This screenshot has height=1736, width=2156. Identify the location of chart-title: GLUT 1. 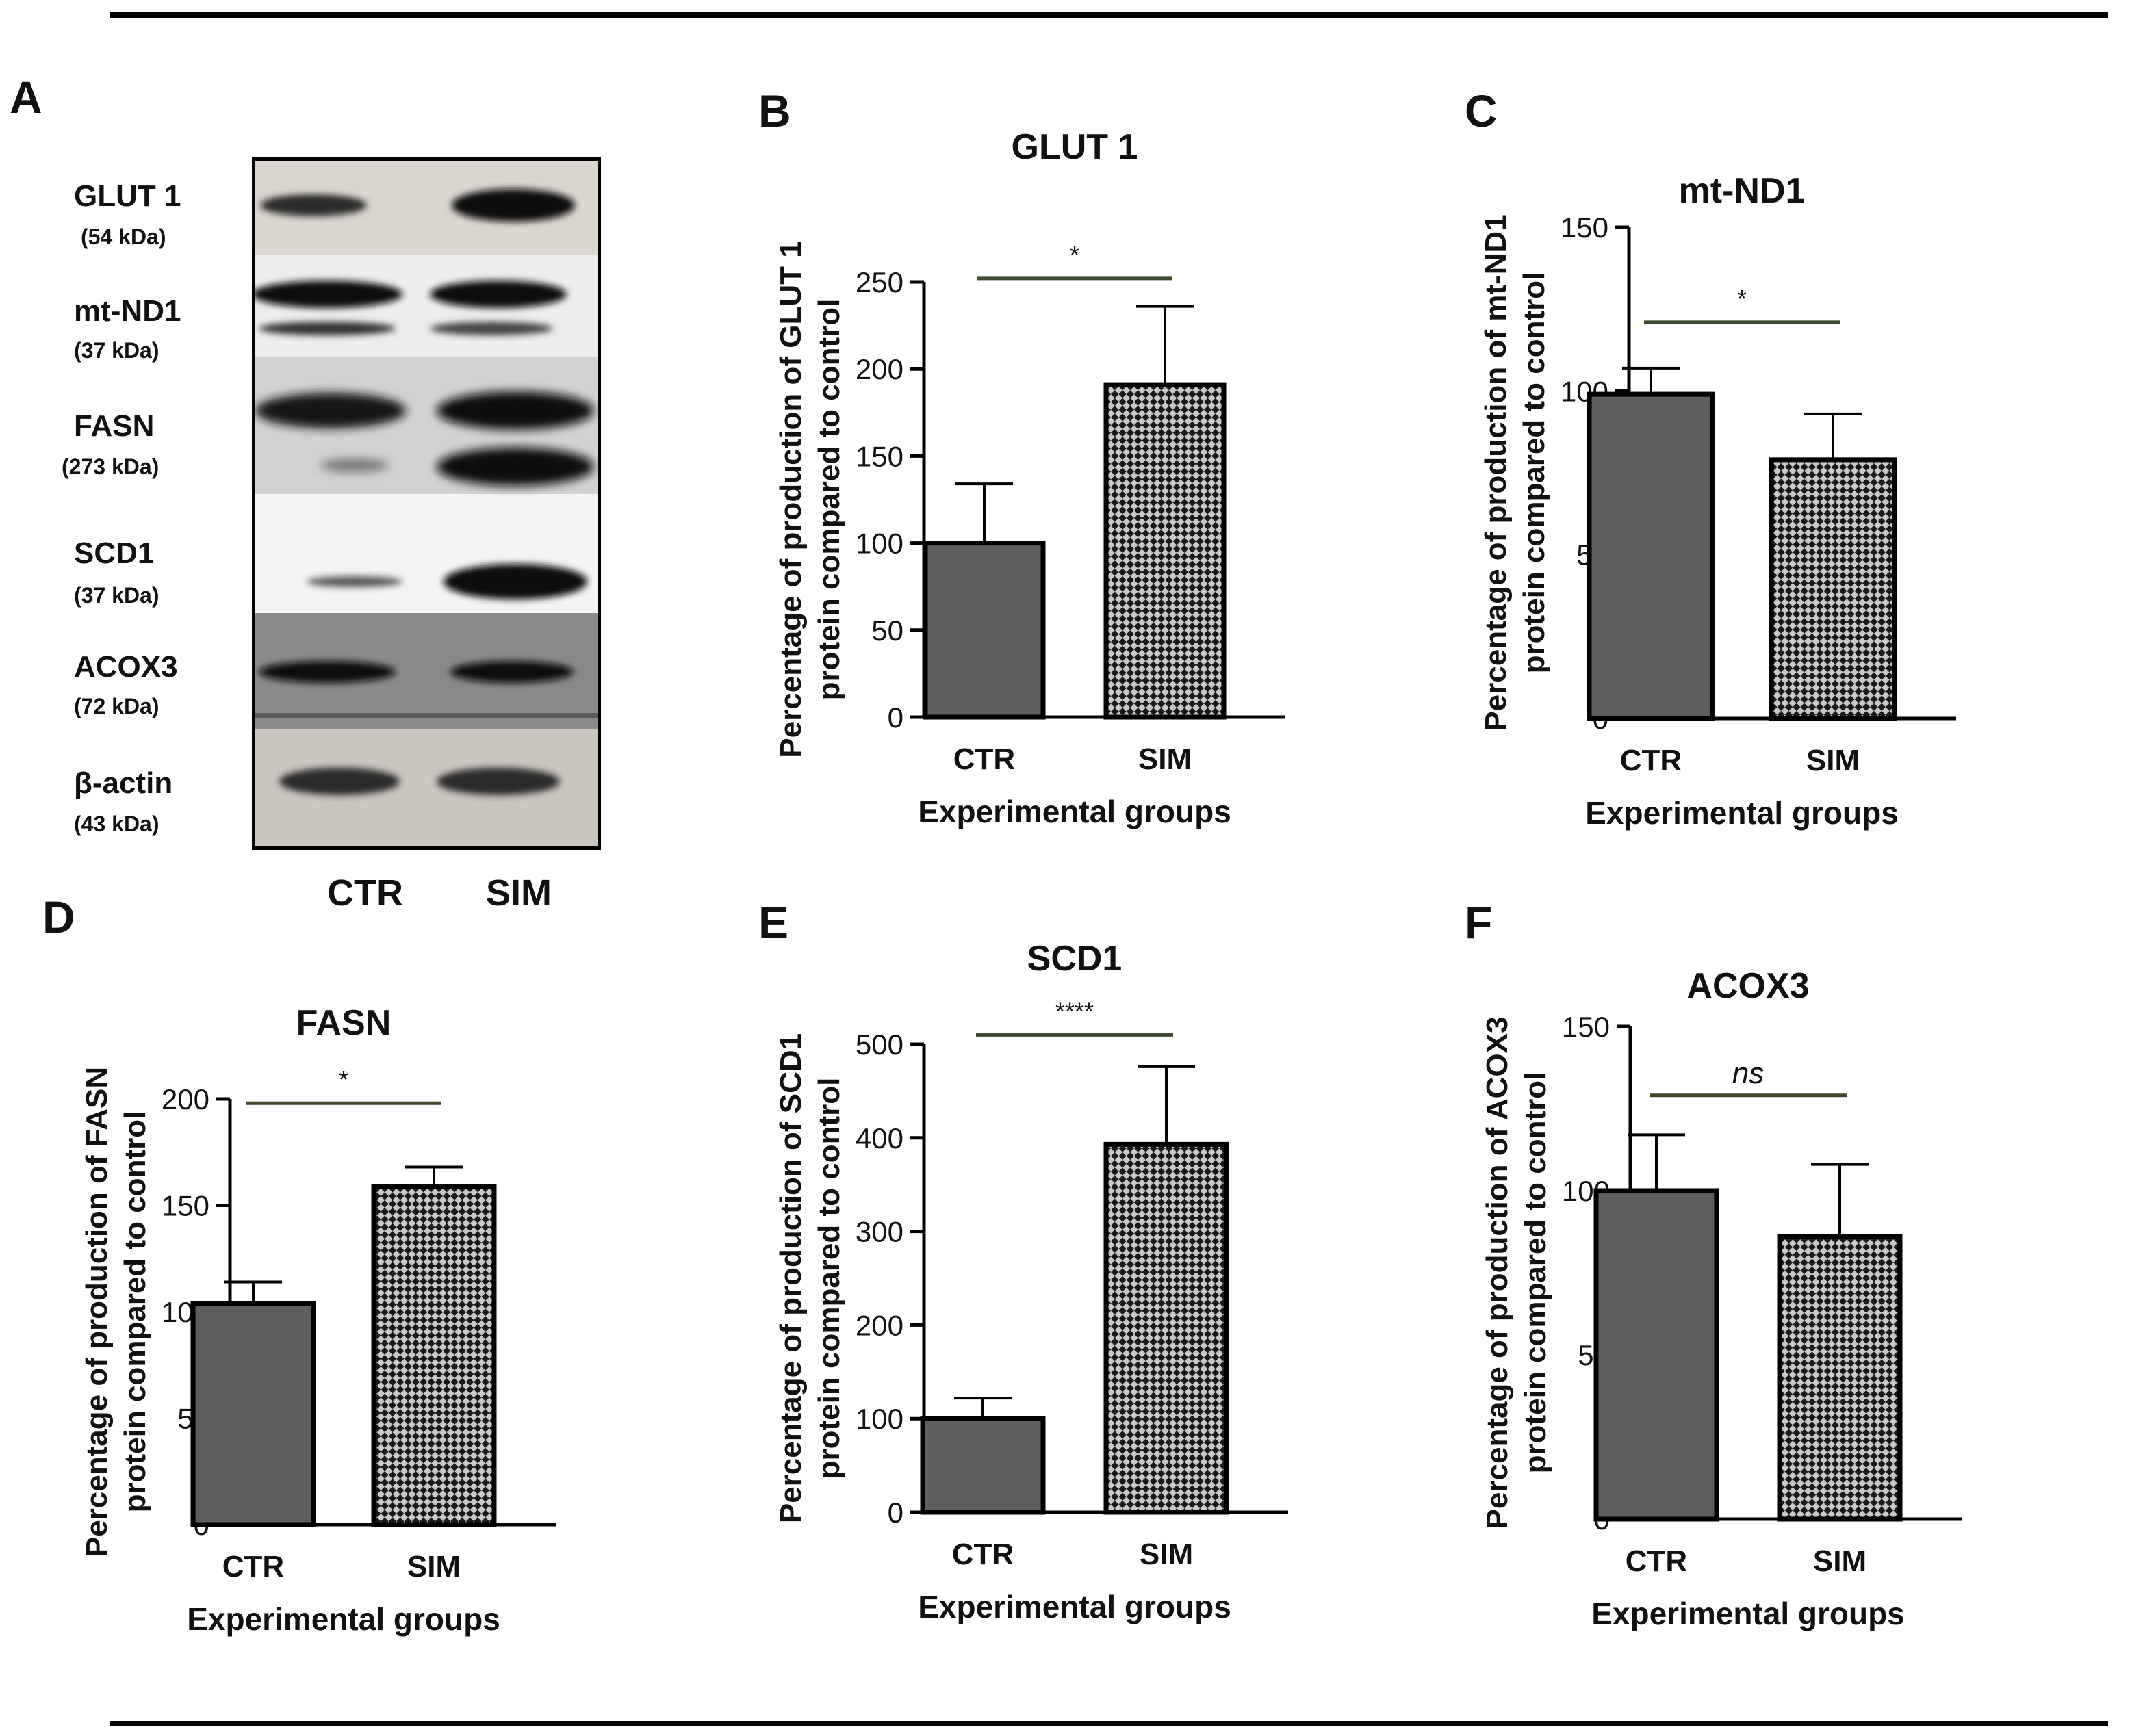
(1075, 147).